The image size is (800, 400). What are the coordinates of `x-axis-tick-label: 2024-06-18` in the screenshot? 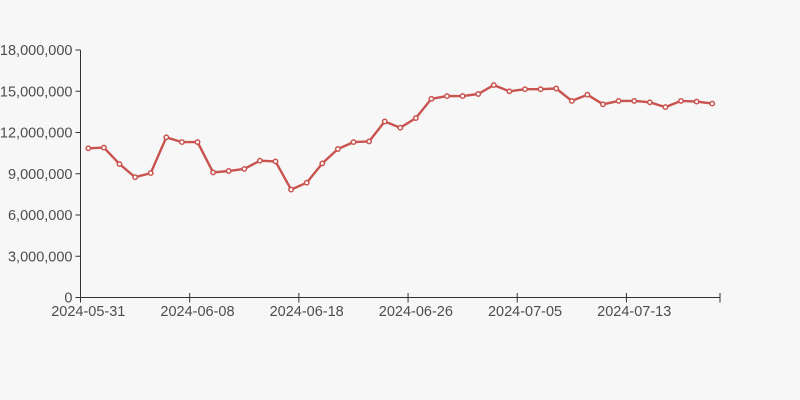 It's located at (307, 312).